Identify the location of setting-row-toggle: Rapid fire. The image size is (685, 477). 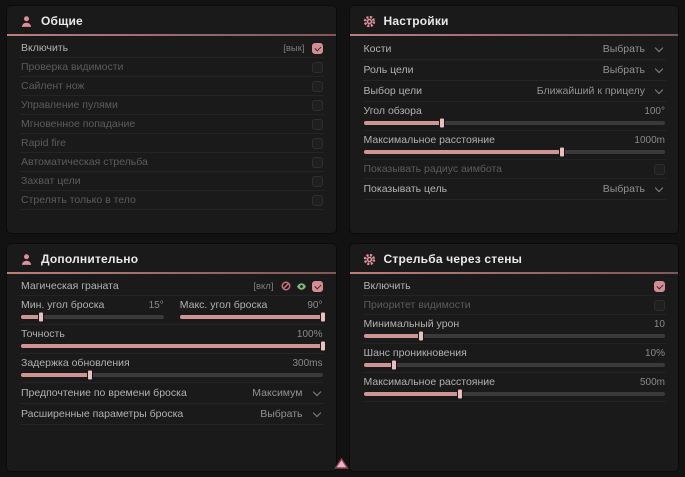
(172, 143).